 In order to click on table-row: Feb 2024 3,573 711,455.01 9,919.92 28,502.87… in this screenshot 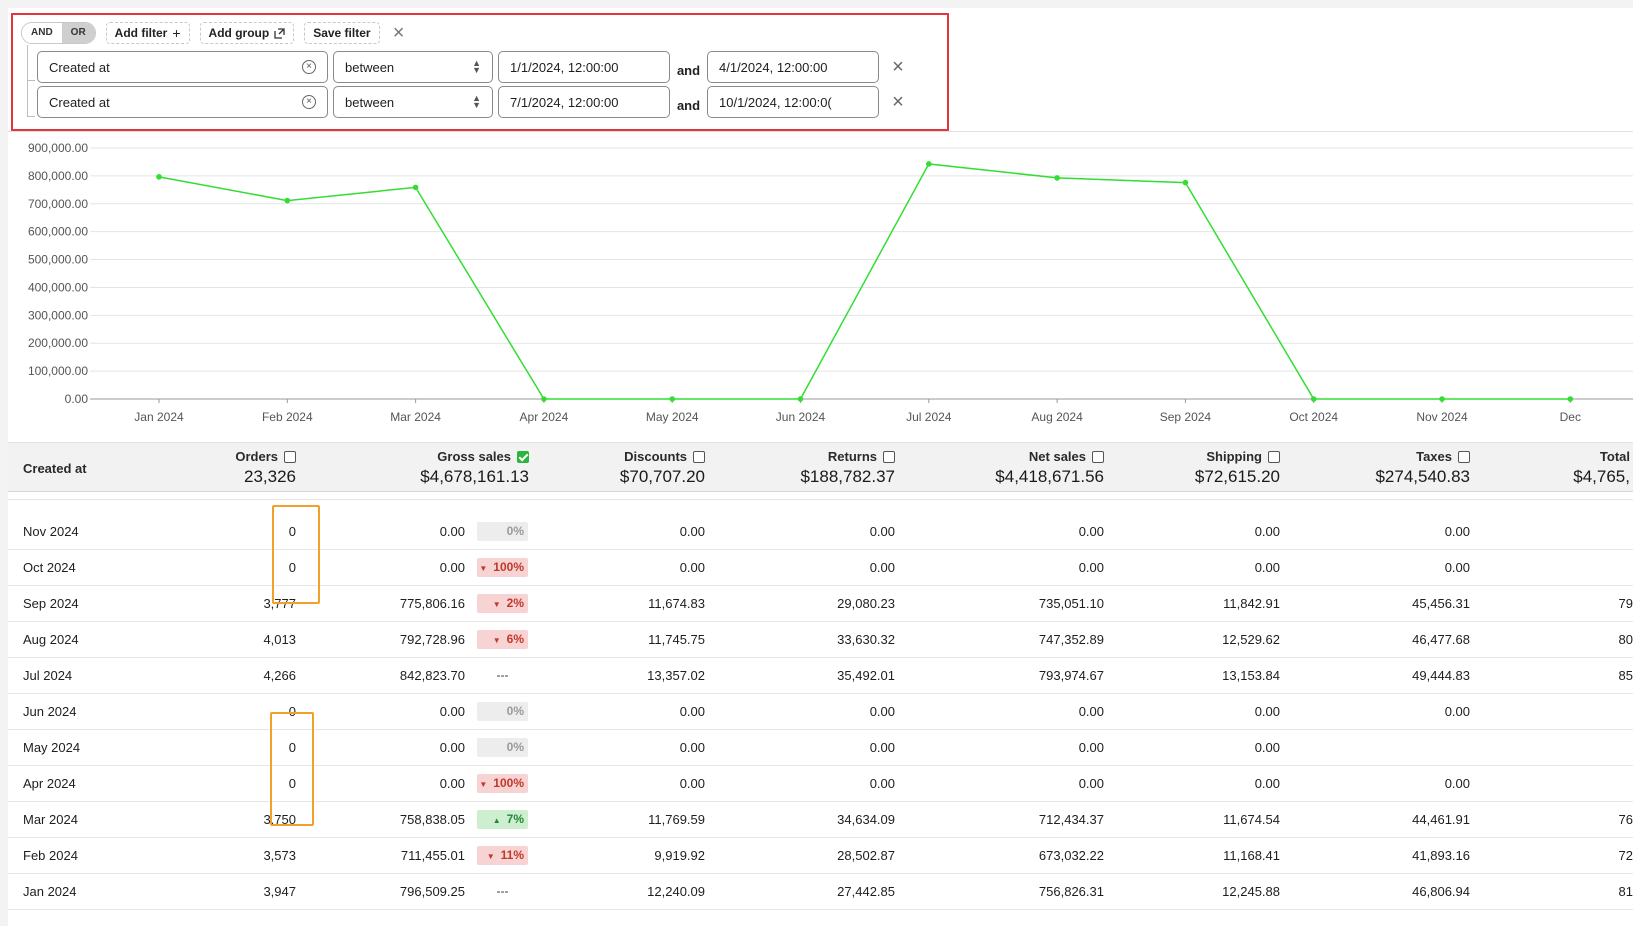, I will do `click(820, 856)`.